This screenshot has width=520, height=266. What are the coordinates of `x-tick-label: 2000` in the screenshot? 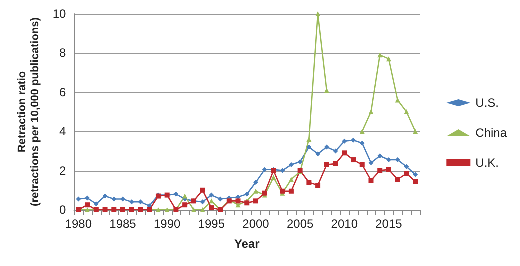 It's located at (256, 224).